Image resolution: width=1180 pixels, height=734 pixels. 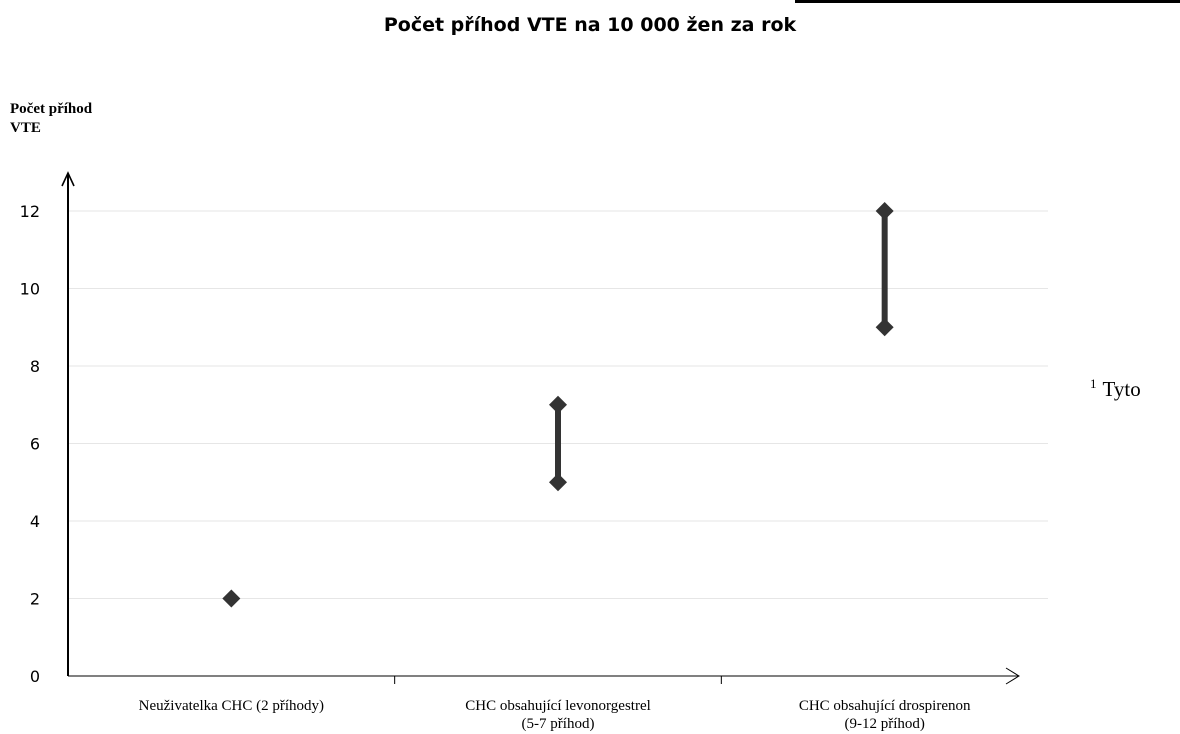 I want to click on y-tick-label: 6, so click(x=35, y=444).